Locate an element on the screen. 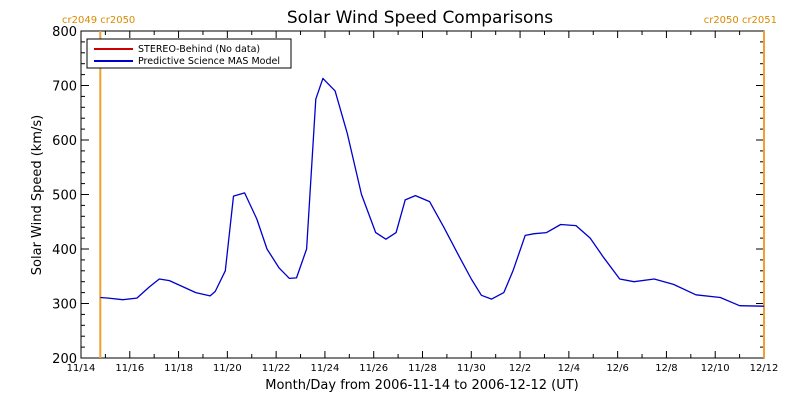 The height and width of the screenshot is (400, 800). x-tick-label: 12/4 is located at coordinates (569, 368).